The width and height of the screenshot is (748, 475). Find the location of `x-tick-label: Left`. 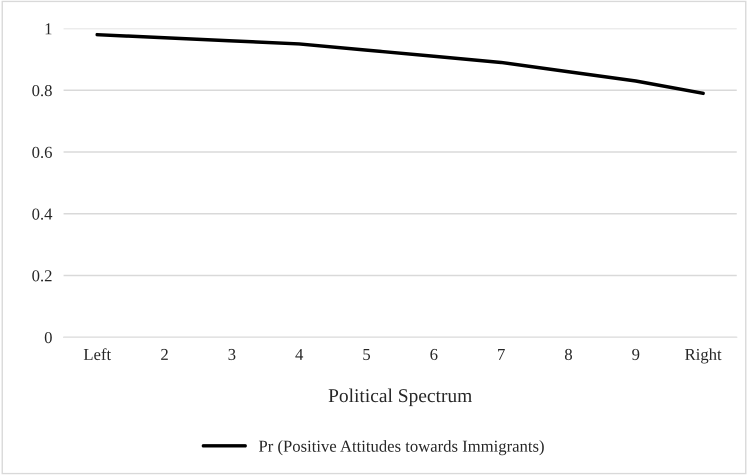

x-tick-label: Left is located at coordinates (98, 354).